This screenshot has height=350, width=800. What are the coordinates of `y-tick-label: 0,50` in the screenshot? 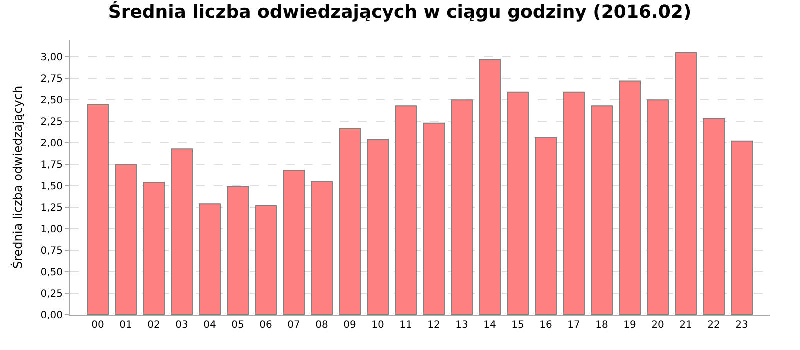 It's located at (51, 273).